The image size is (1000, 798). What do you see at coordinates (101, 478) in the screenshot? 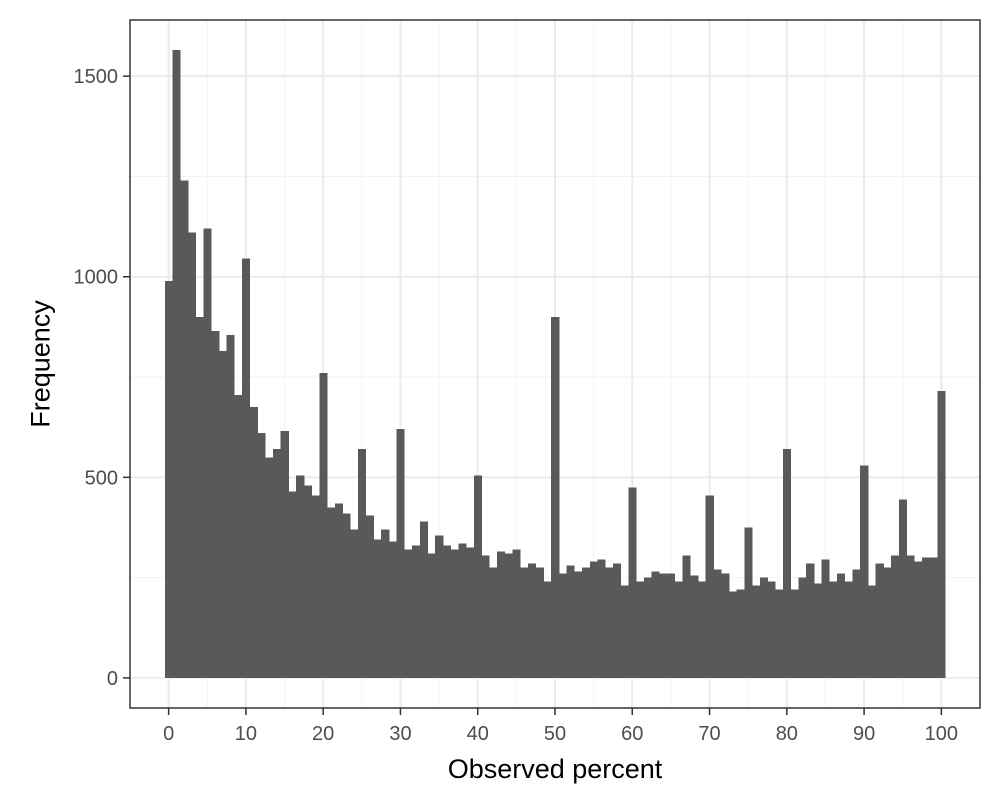
I see `y-tick-label: 500` at bounding box center [101, 478].